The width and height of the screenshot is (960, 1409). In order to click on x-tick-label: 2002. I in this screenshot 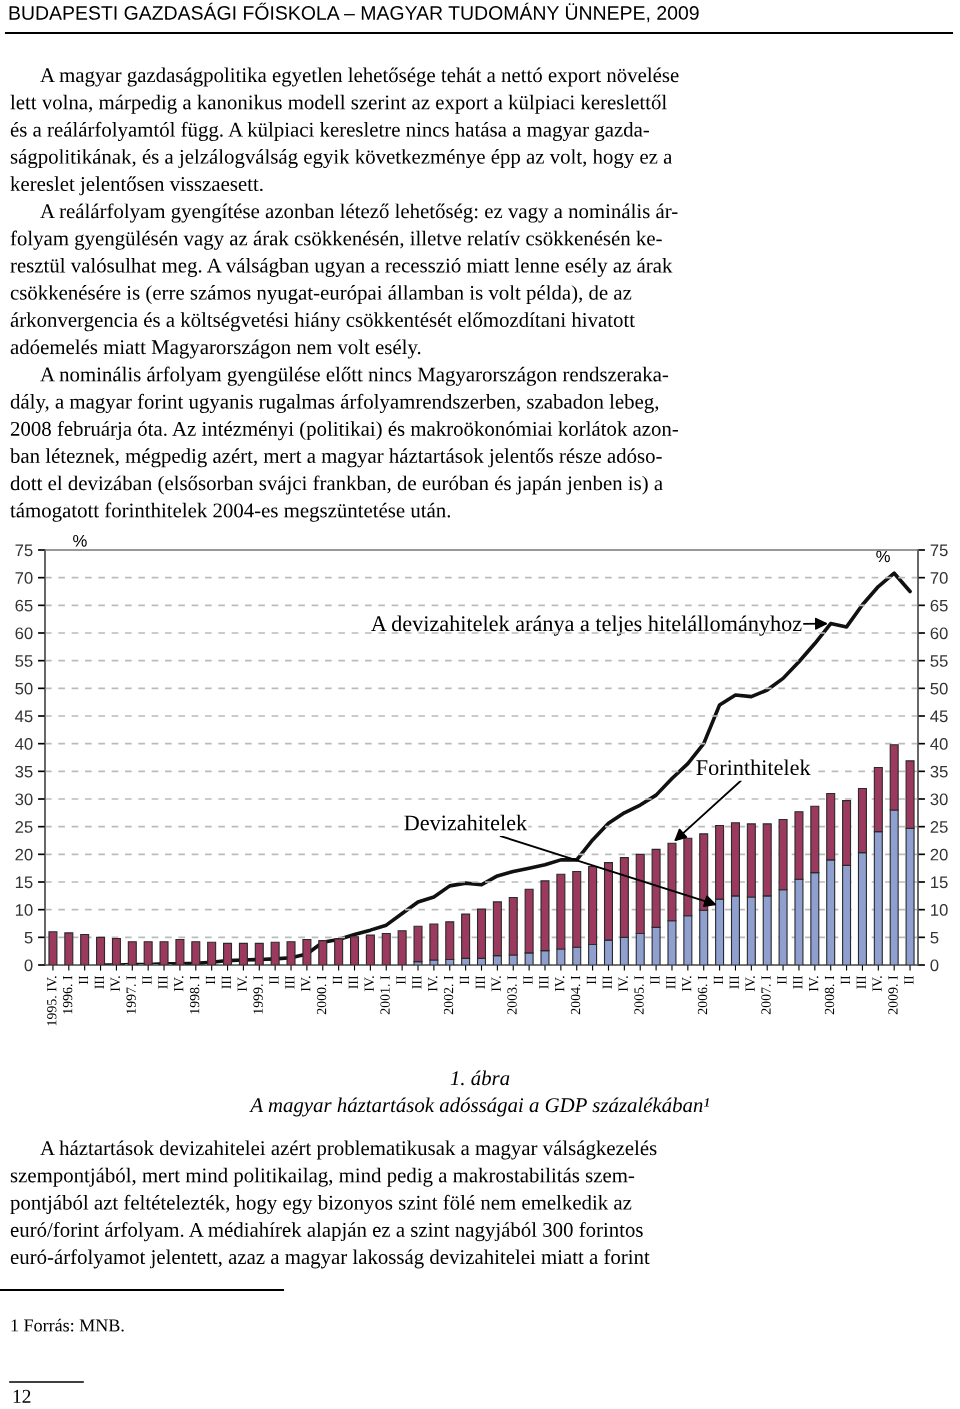, I will do `click(448, 995)`.